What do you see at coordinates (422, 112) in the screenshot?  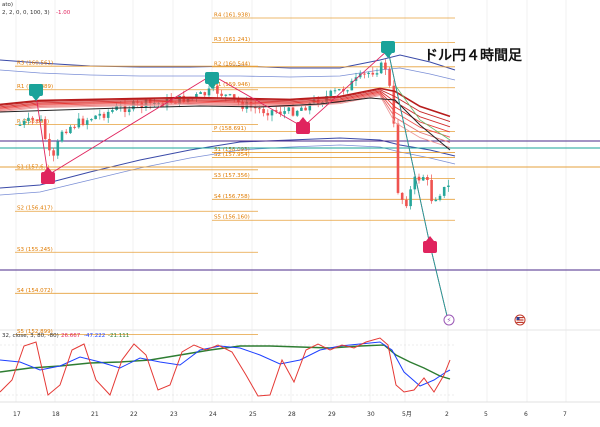 I see `ma-fan-line` at bounding box center [422, 112].